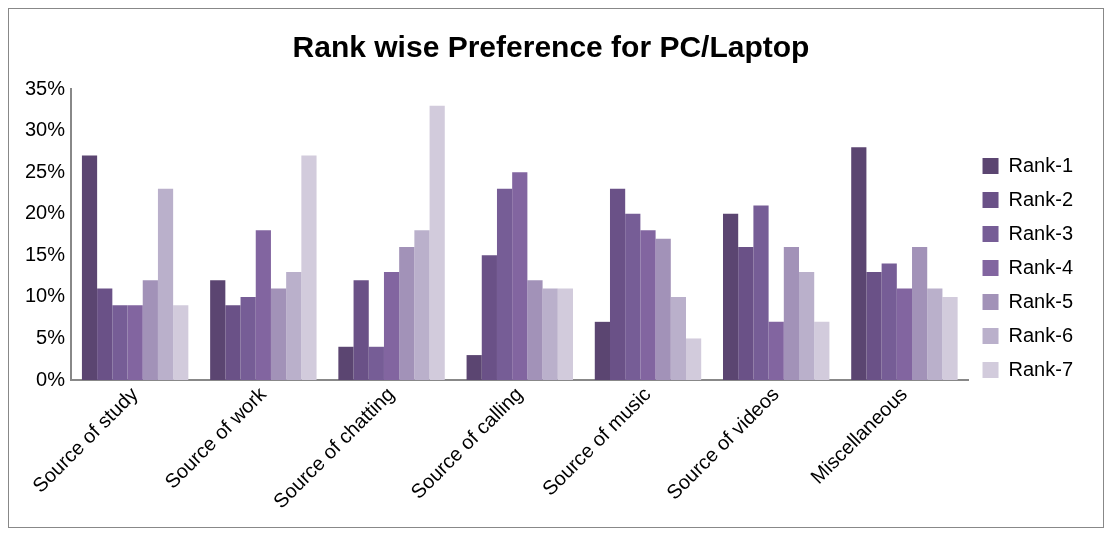  What do you see at coordinates (45, 87) in the screenshot?
I see `y-tick-label: 35%` at bounding box center [45, 87].